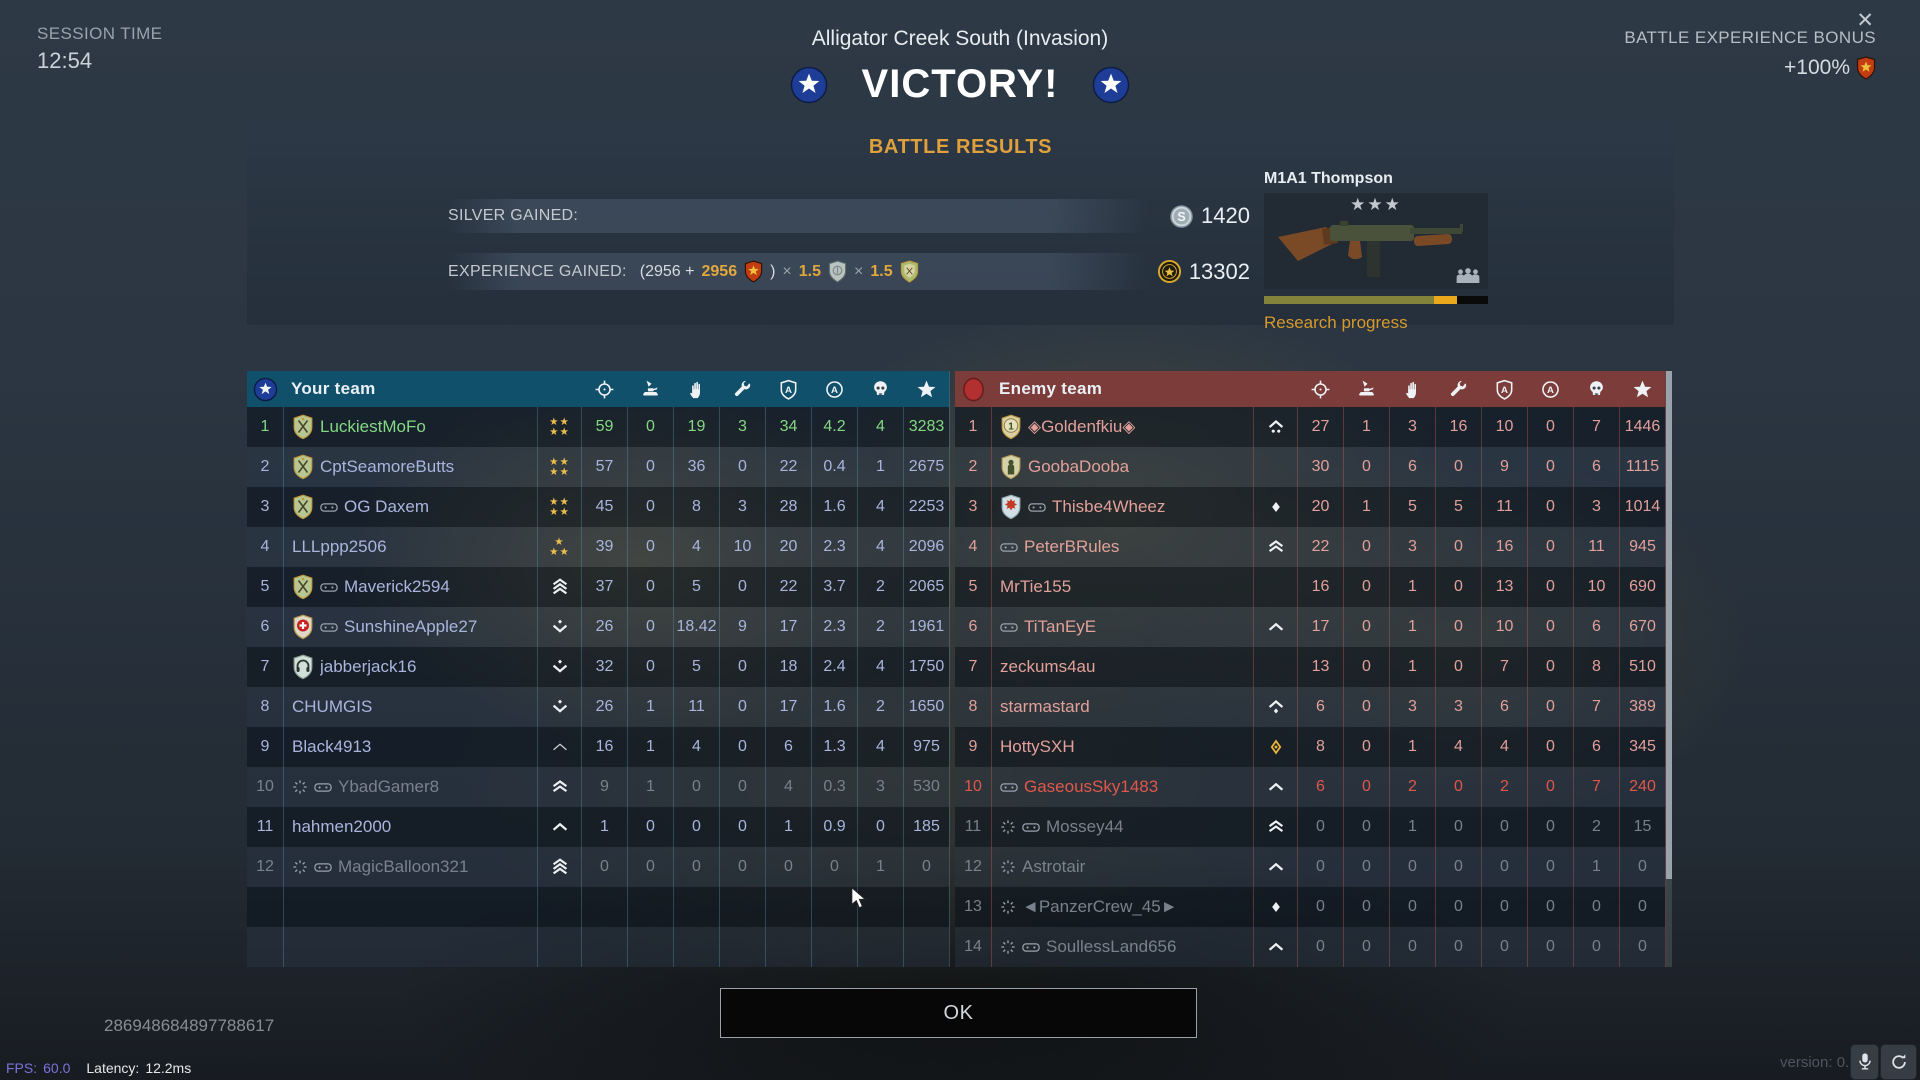 The width and height of the screenshot is (1920, 1080). Describe the element at coordinates (1866, 68) in the screenshot. I see `booster-shield-icon` at that location.